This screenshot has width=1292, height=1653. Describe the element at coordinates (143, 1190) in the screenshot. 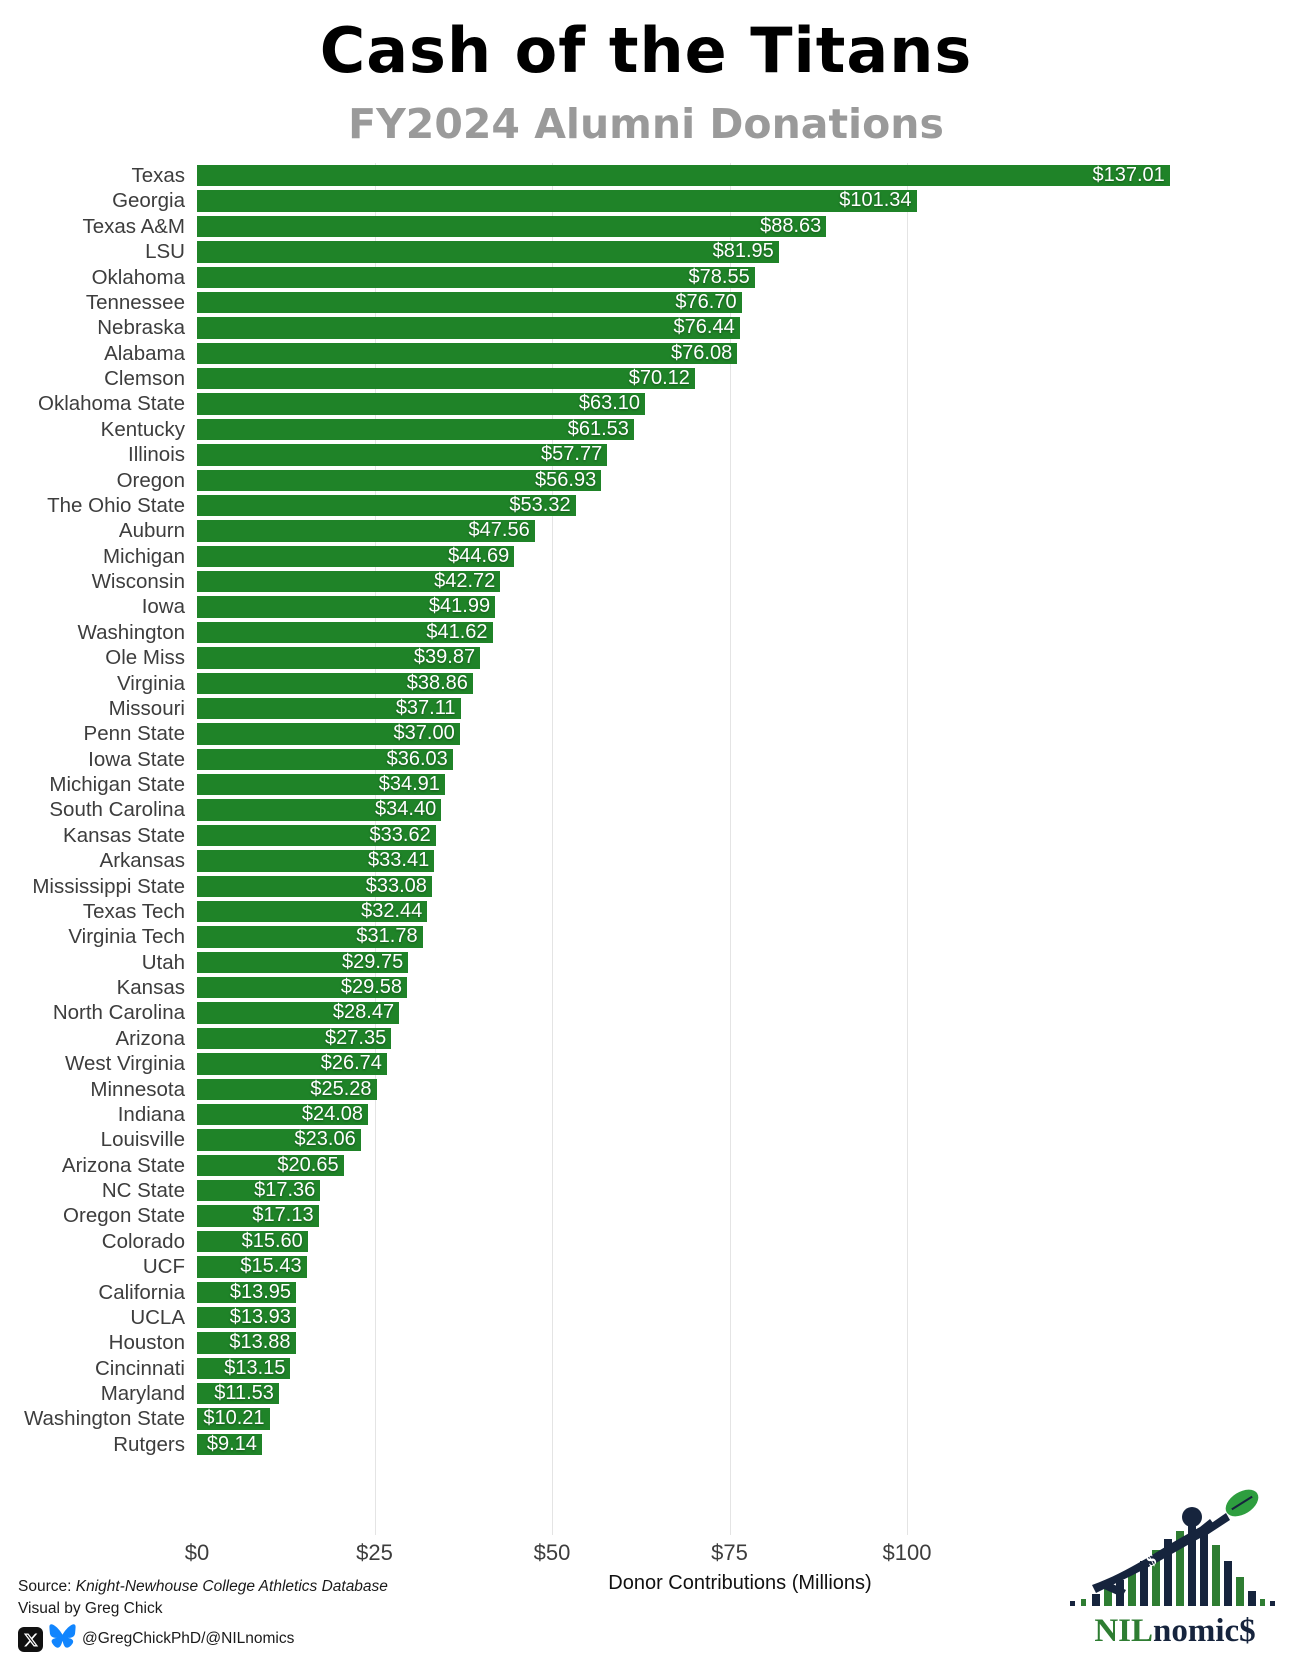

I see `category-label: NC State` at that location.